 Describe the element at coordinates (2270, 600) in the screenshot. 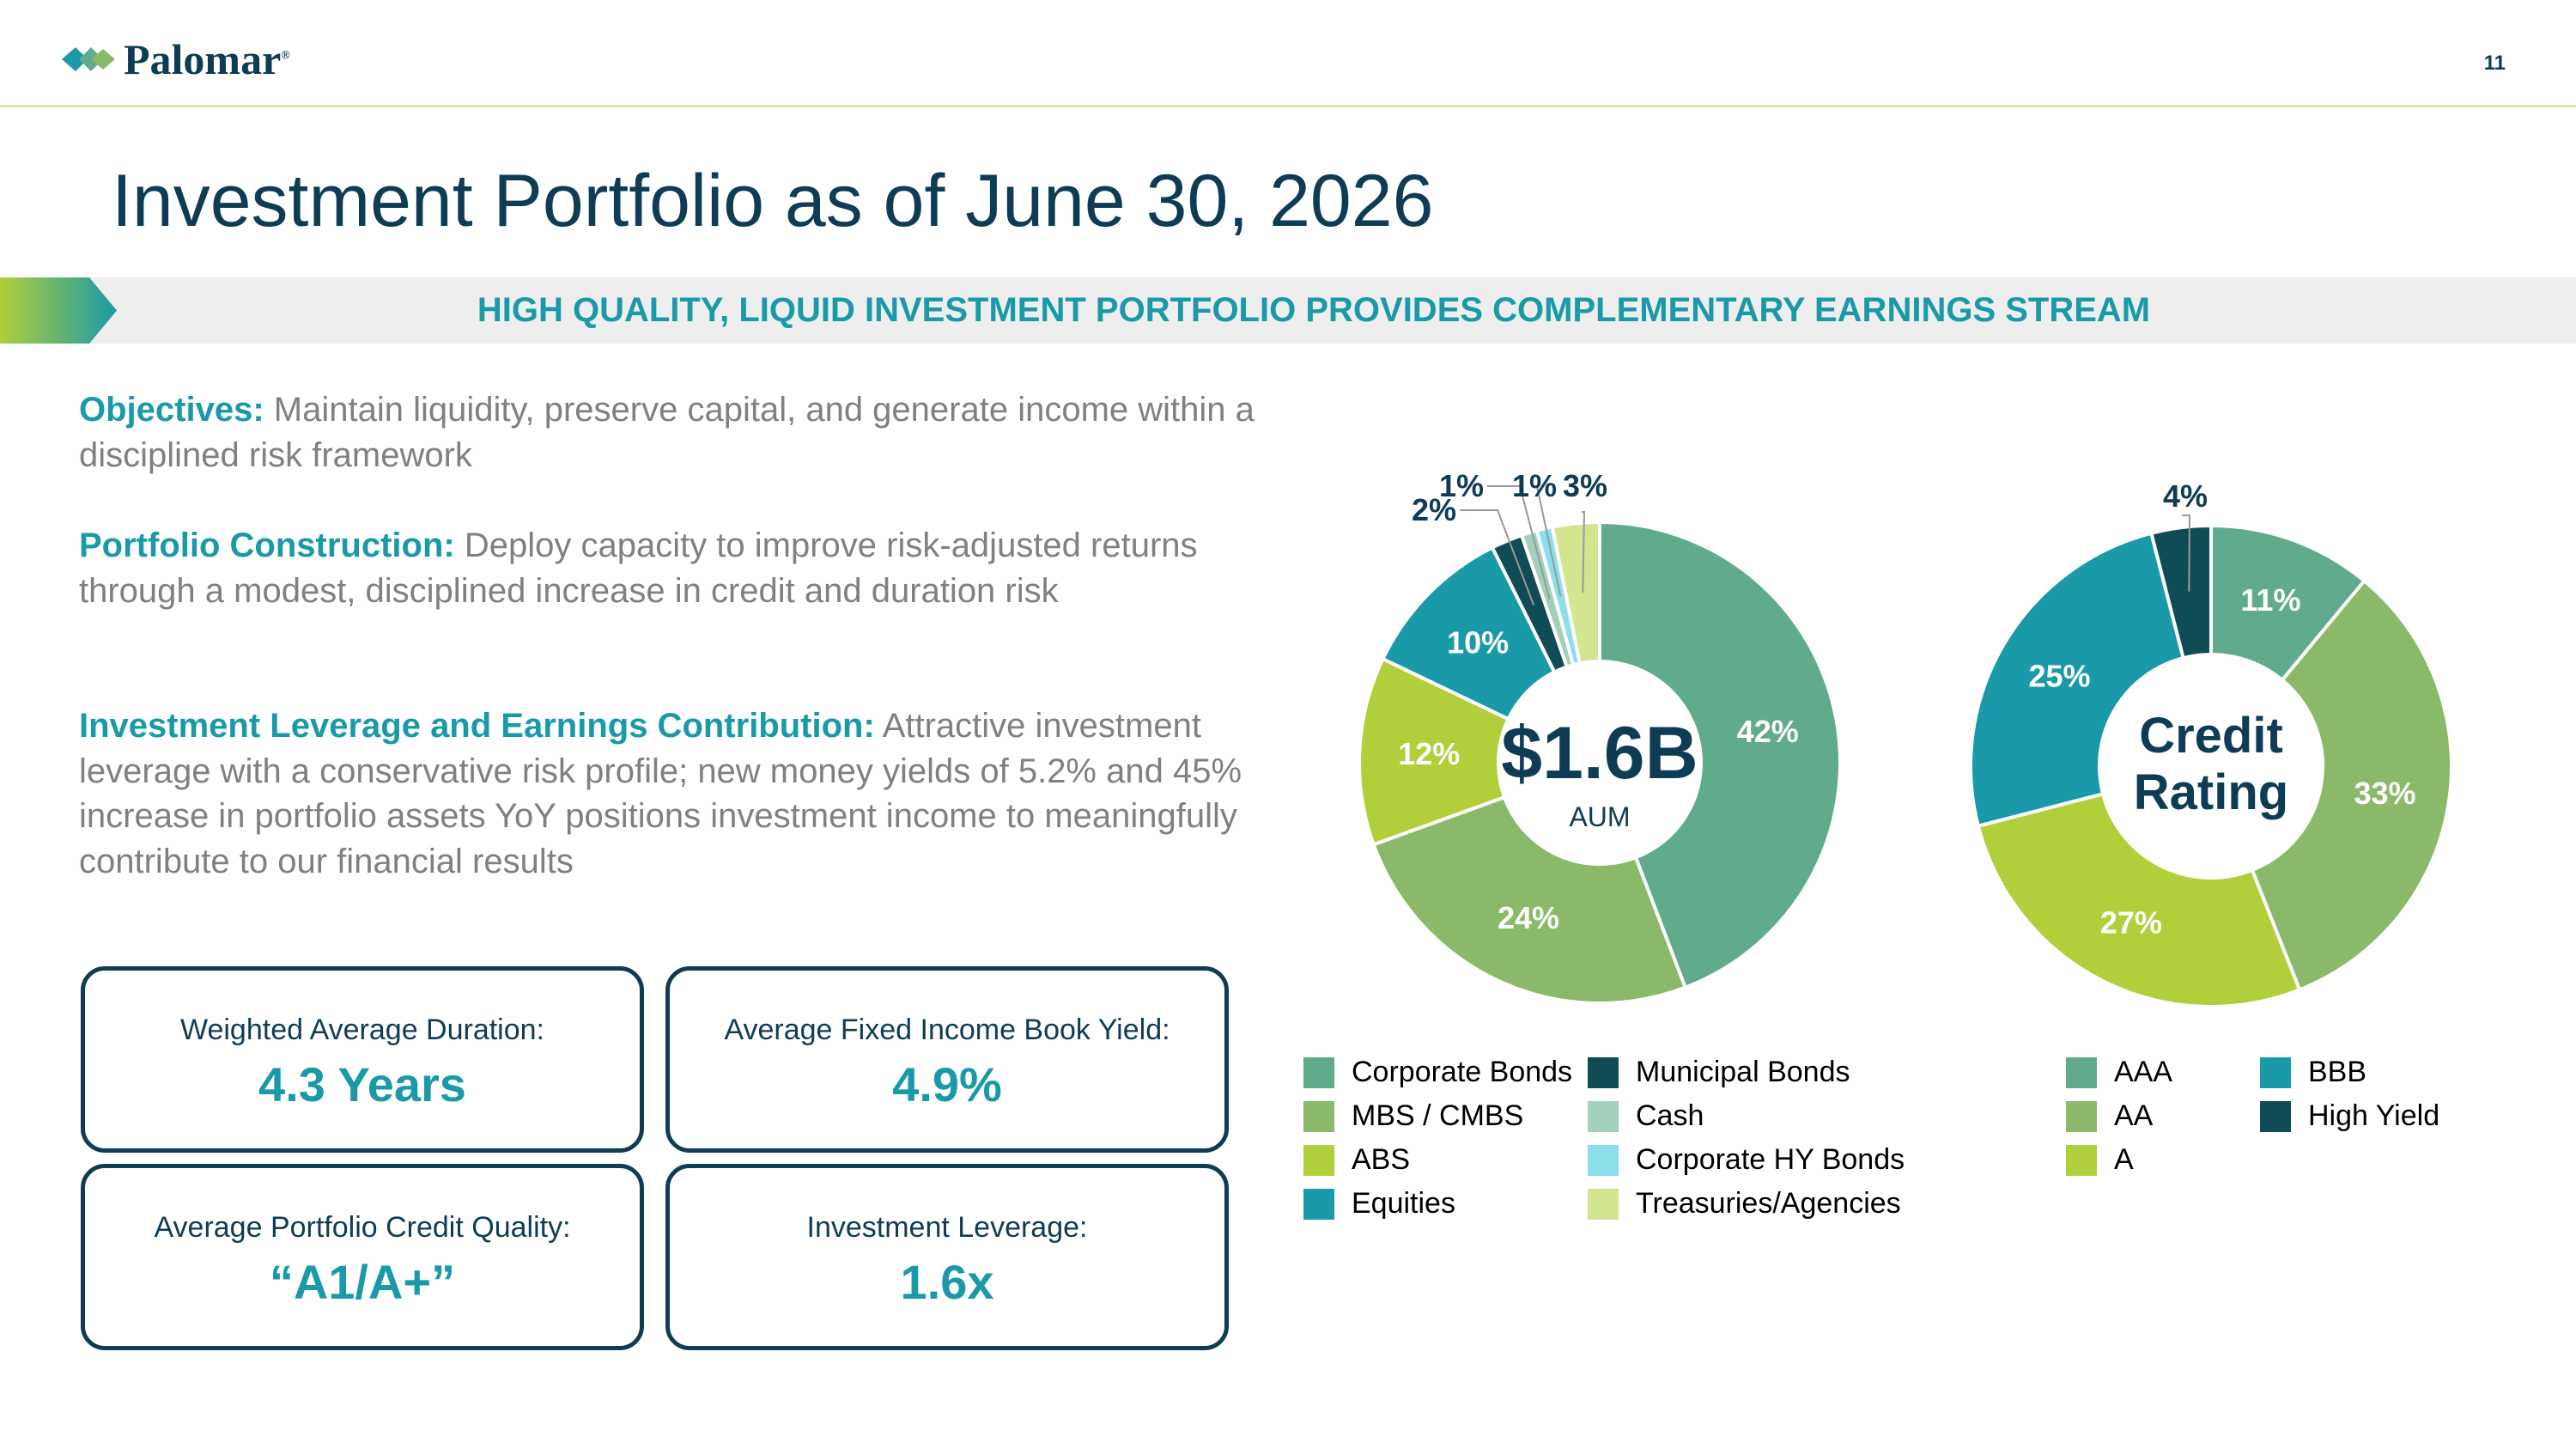

I see `data-label-aaa: 11%` at that location.